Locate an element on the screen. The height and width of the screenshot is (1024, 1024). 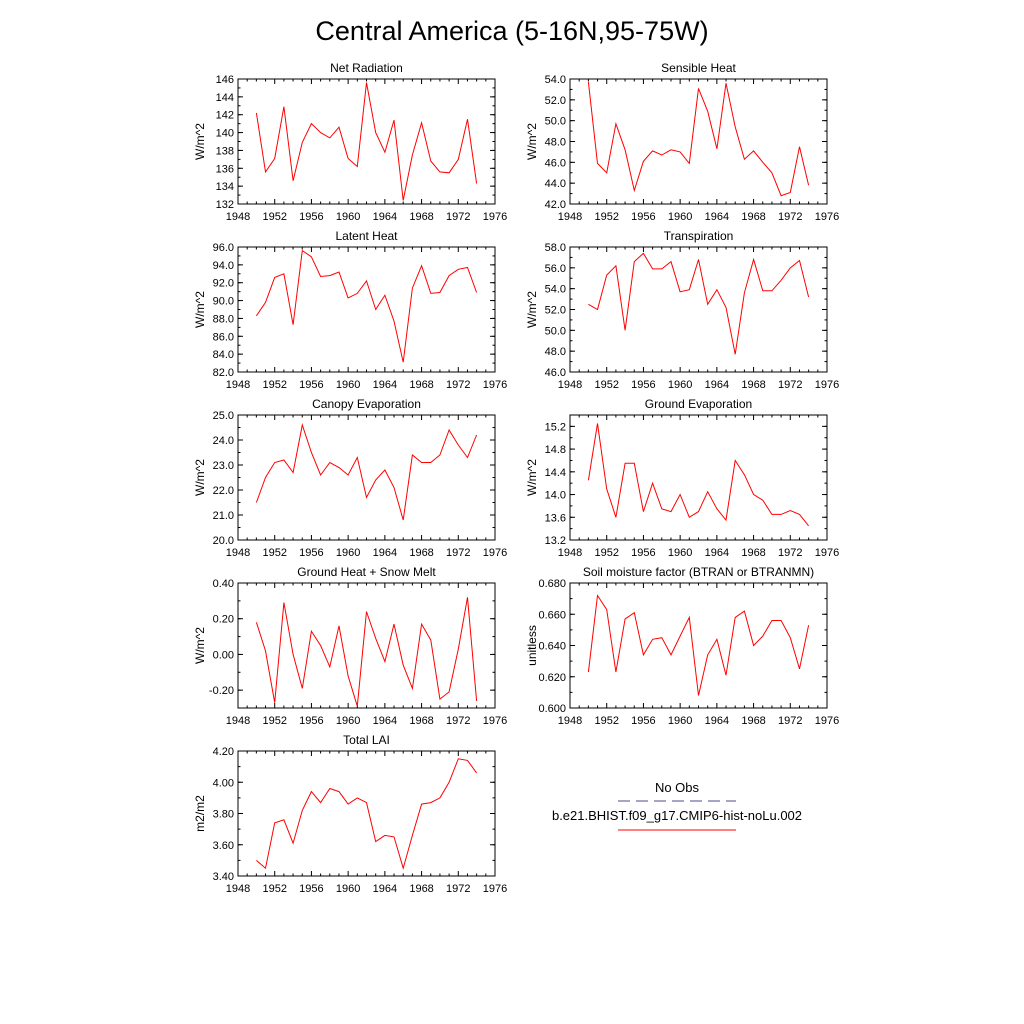
y-tick-label: 138 is located at coordinates (225, 151).